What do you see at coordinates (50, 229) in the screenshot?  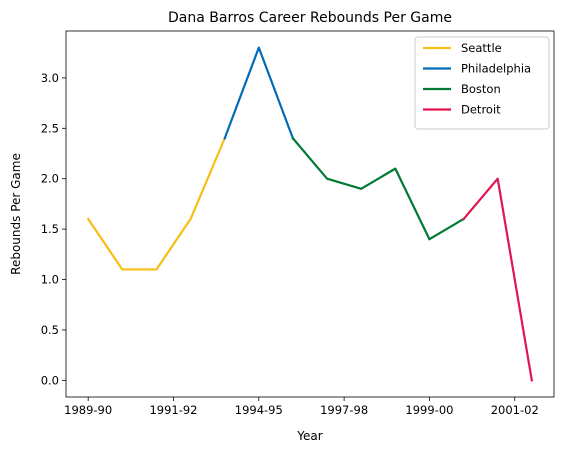 I see `y-tick-label: 1.5` at bounding box center [50, 229].